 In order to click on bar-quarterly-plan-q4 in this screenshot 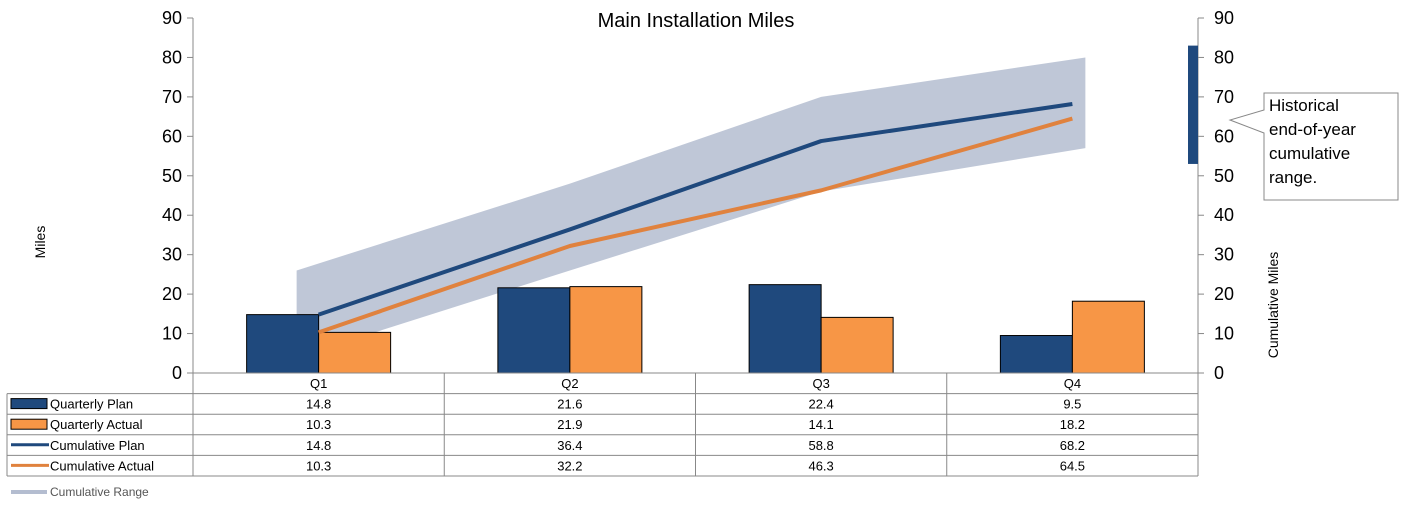, I will do `click(1036, 354)`.